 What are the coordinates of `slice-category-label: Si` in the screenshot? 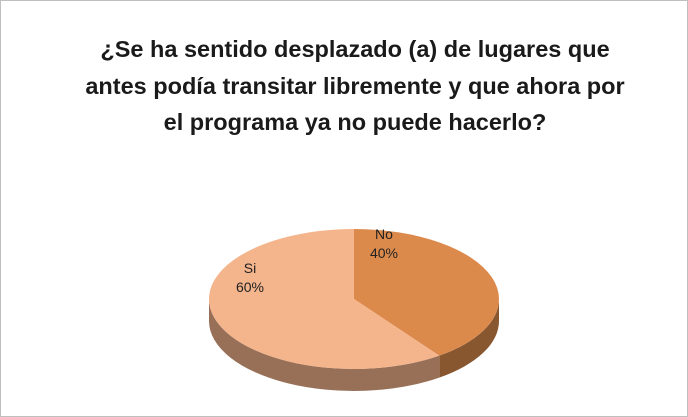 It's located at (250, 268).